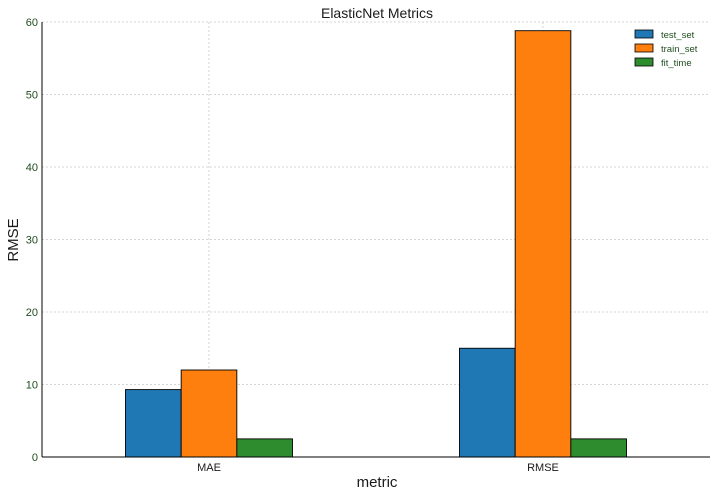 Image resolution: width=716 pixels, height=496 pixels. Describe the element at coordinates (209, 413) in the screenshot. I see `bar-train_set-MAE` at that location.